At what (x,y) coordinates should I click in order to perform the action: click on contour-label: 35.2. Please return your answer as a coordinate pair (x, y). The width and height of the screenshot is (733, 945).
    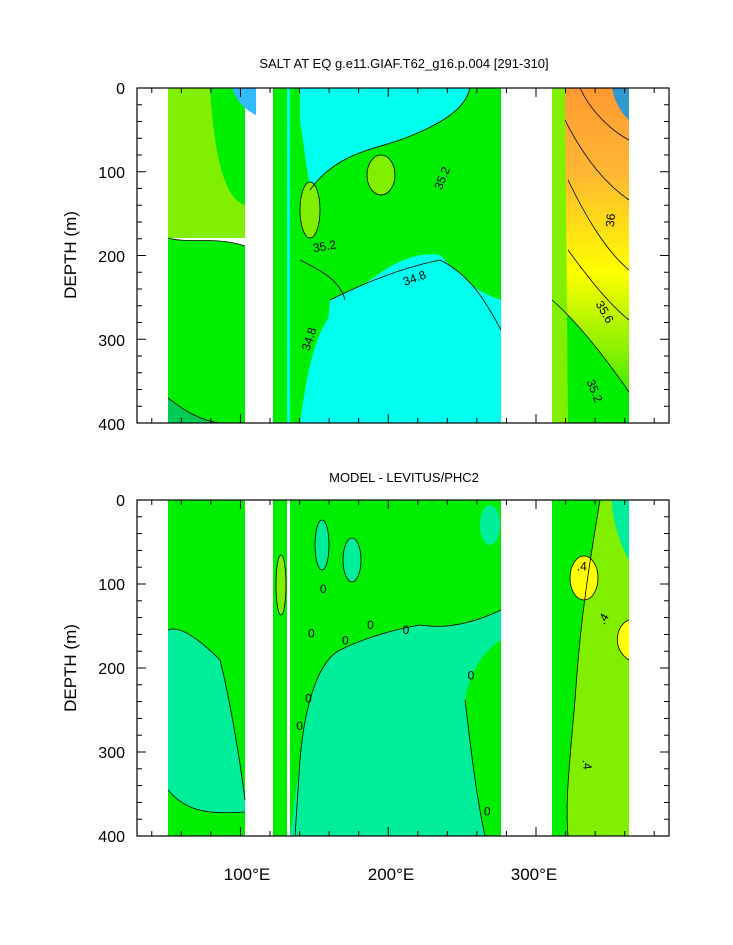
    Looking at the image, I should click on (325, 246).